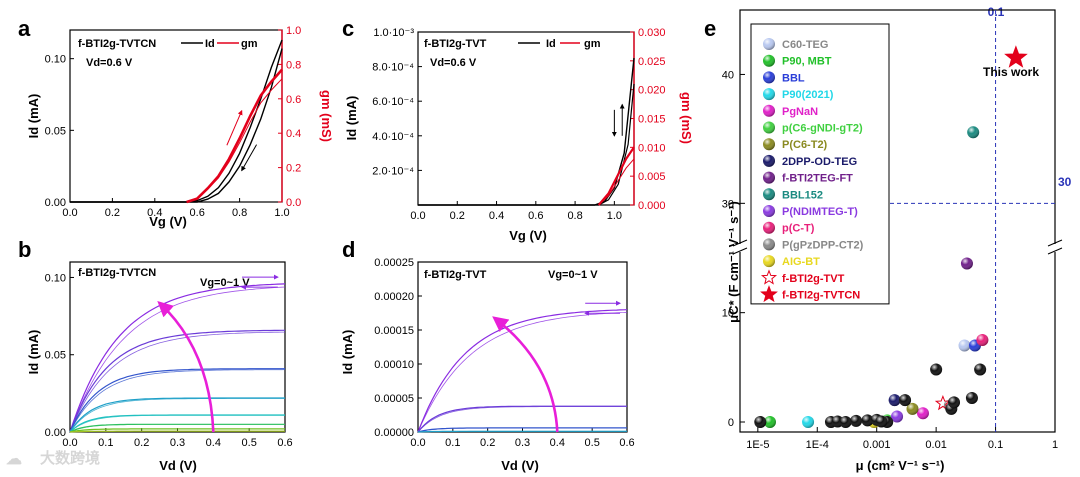  I want to click on panel-c-y2label: gm (mS), so click(686, 118).